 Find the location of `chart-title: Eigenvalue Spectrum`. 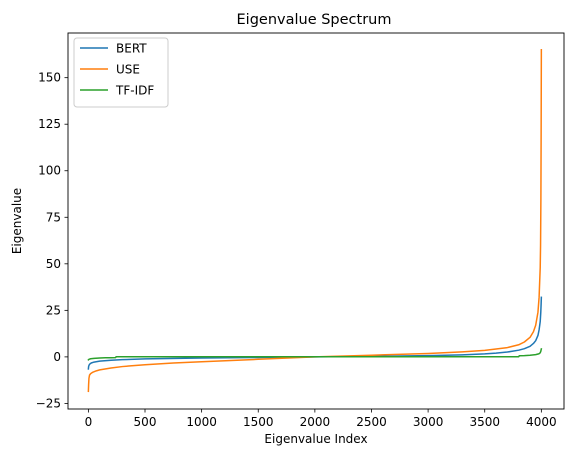

chart-title: Eigenvalue Spectrum is located at coordinates (314, 20).